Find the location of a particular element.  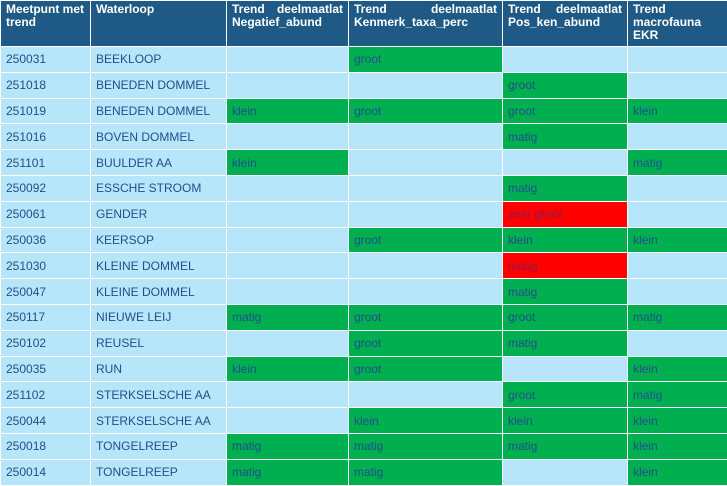

waterloop-cell: BOVEN DOMMEL is located at coordinates (159, 137).